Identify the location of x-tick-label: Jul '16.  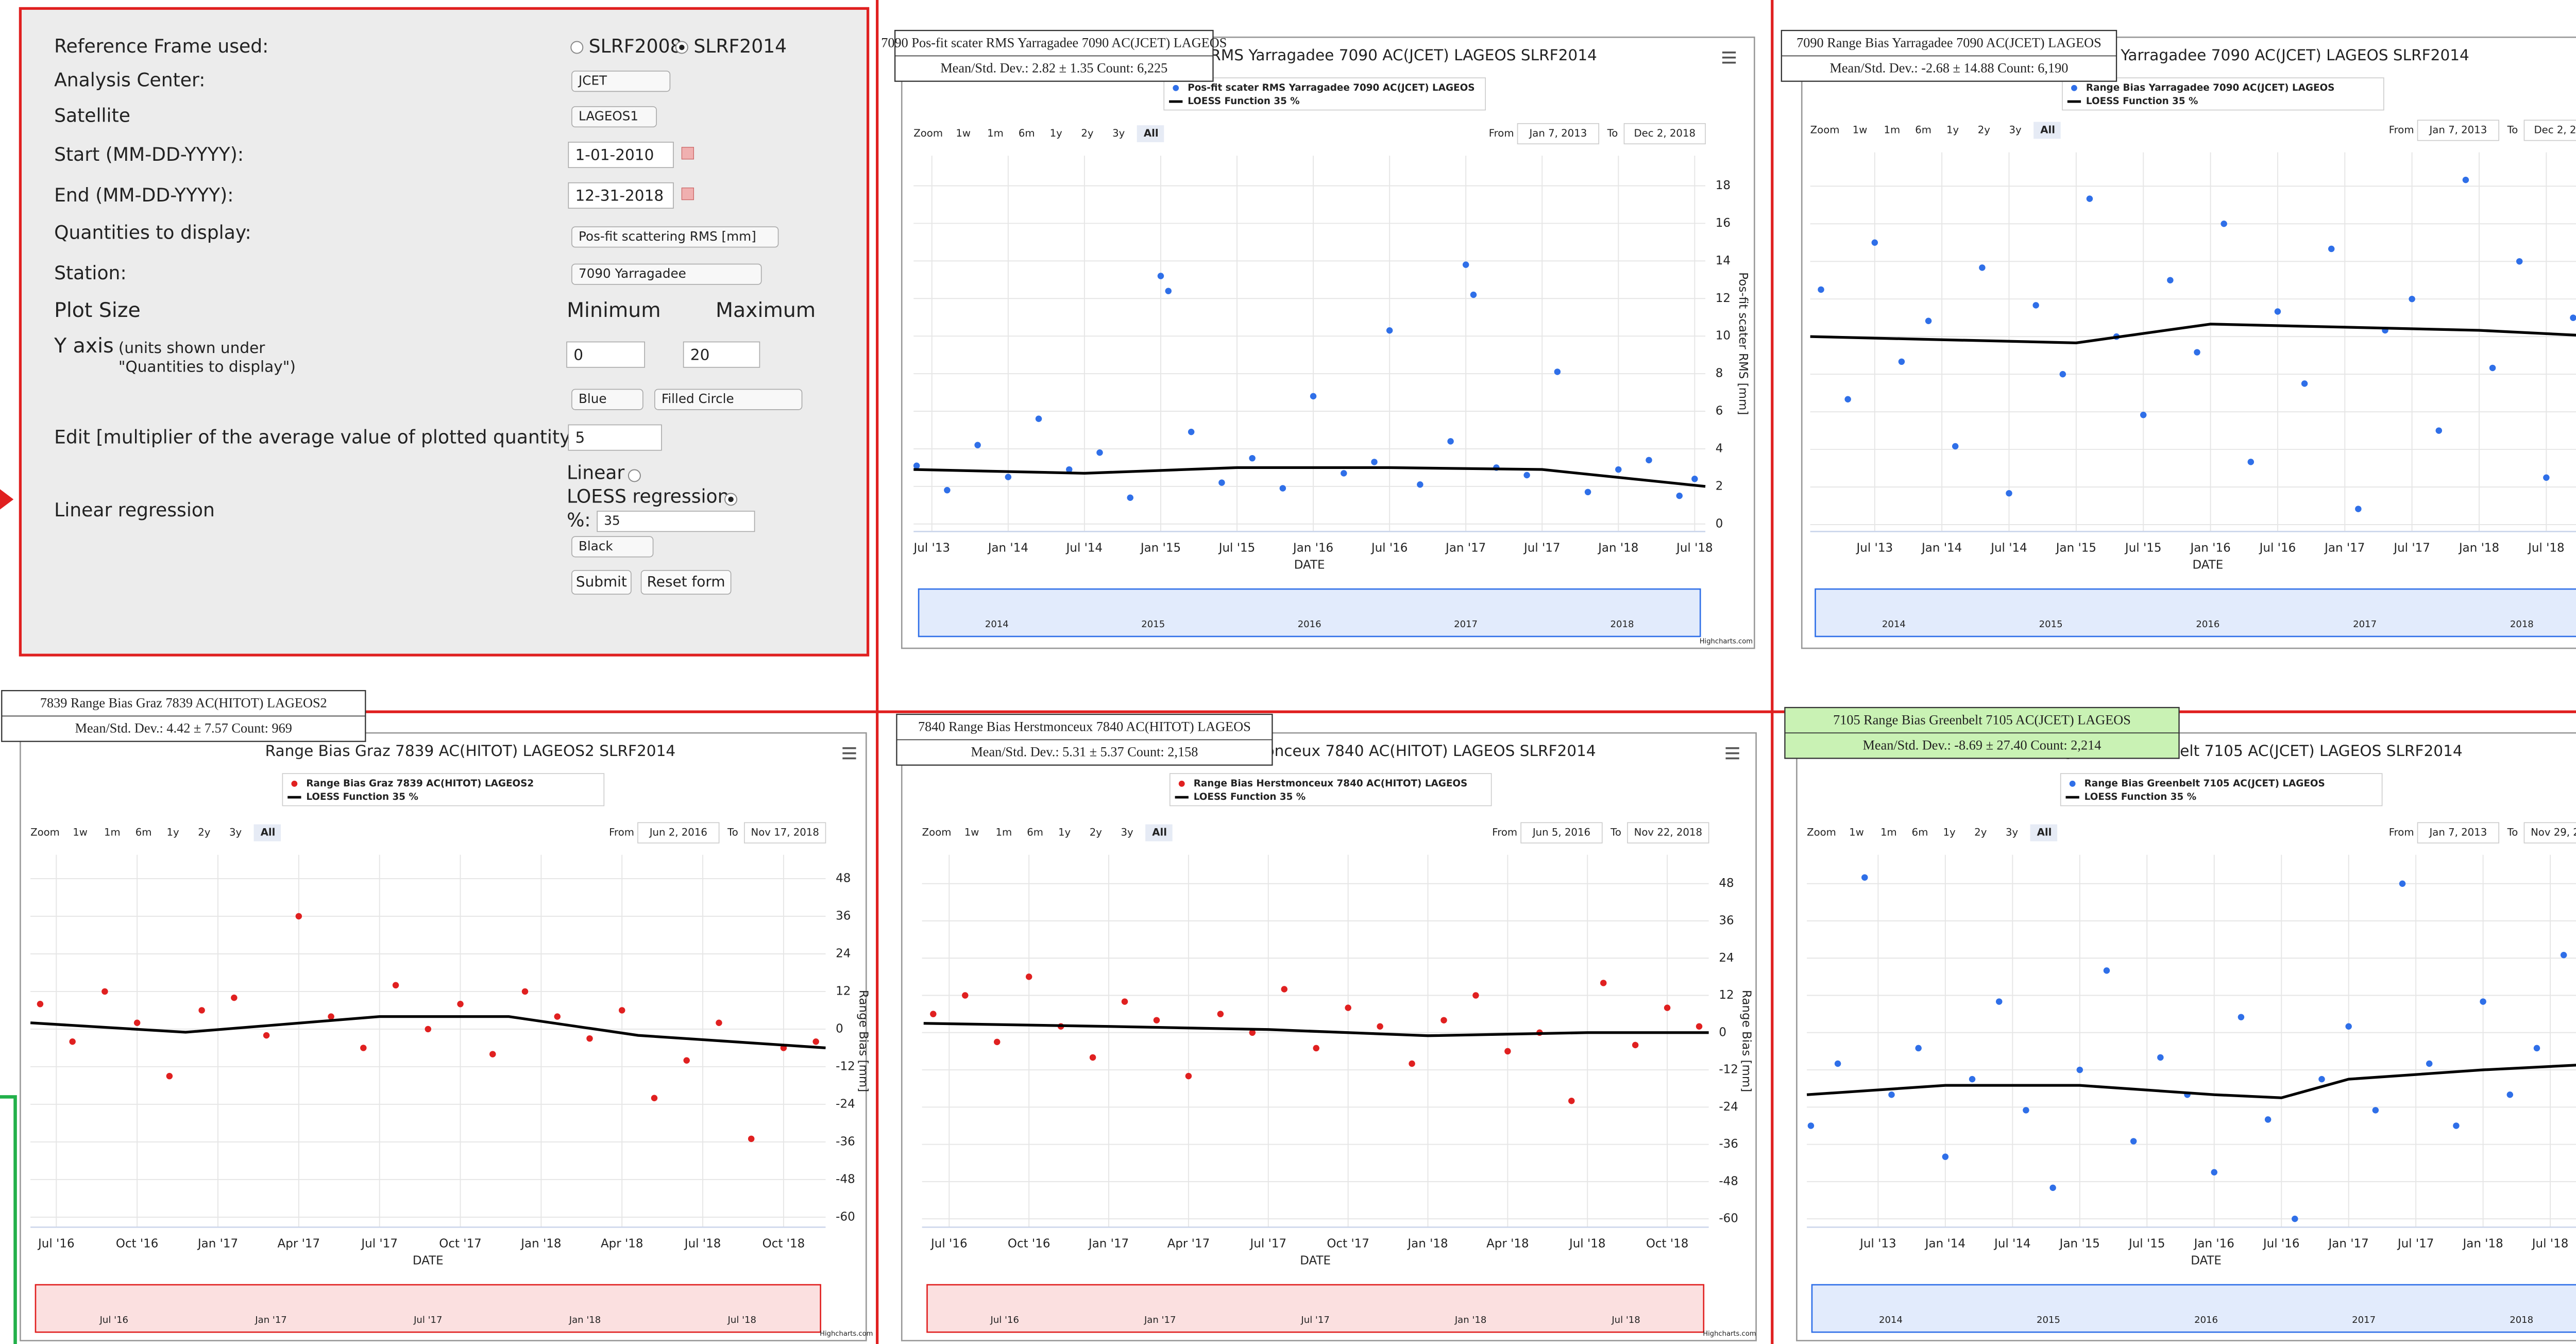
(1389, 548).